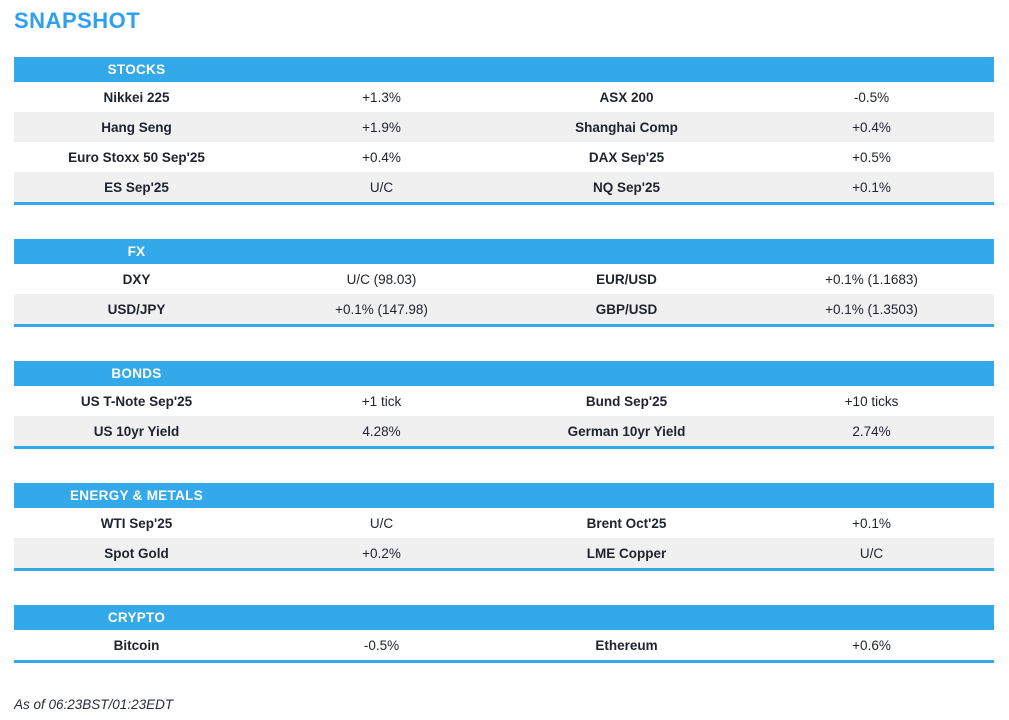 The width and height of the screenshot is (1009, 720). I want to click on table-row: WTI Sep'25 U/C Brent Oct'25 +0.1%, so click(504, 523).